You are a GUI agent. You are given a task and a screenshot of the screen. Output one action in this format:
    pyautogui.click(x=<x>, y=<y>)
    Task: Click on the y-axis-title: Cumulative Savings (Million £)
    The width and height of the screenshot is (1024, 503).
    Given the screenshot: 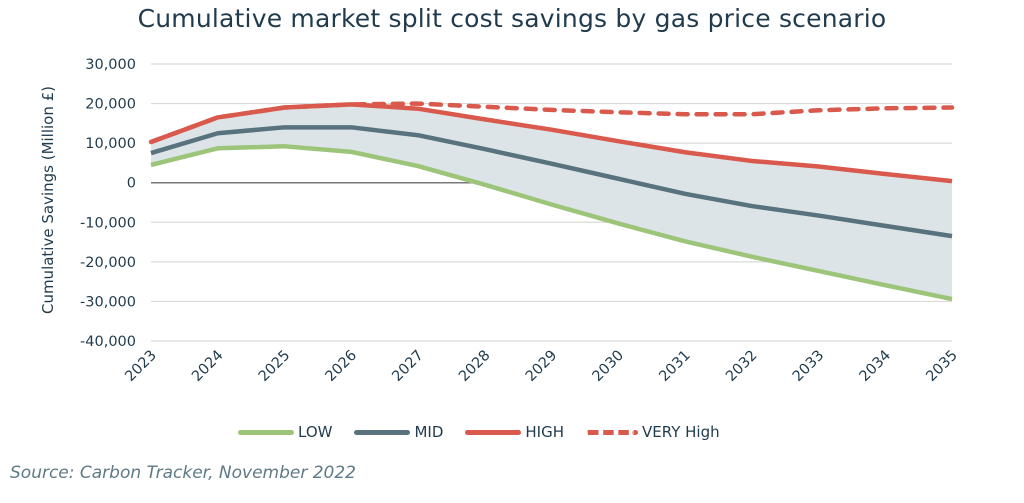 What is the action you would take?
    pyautogui.click(x=48, y=200)
    